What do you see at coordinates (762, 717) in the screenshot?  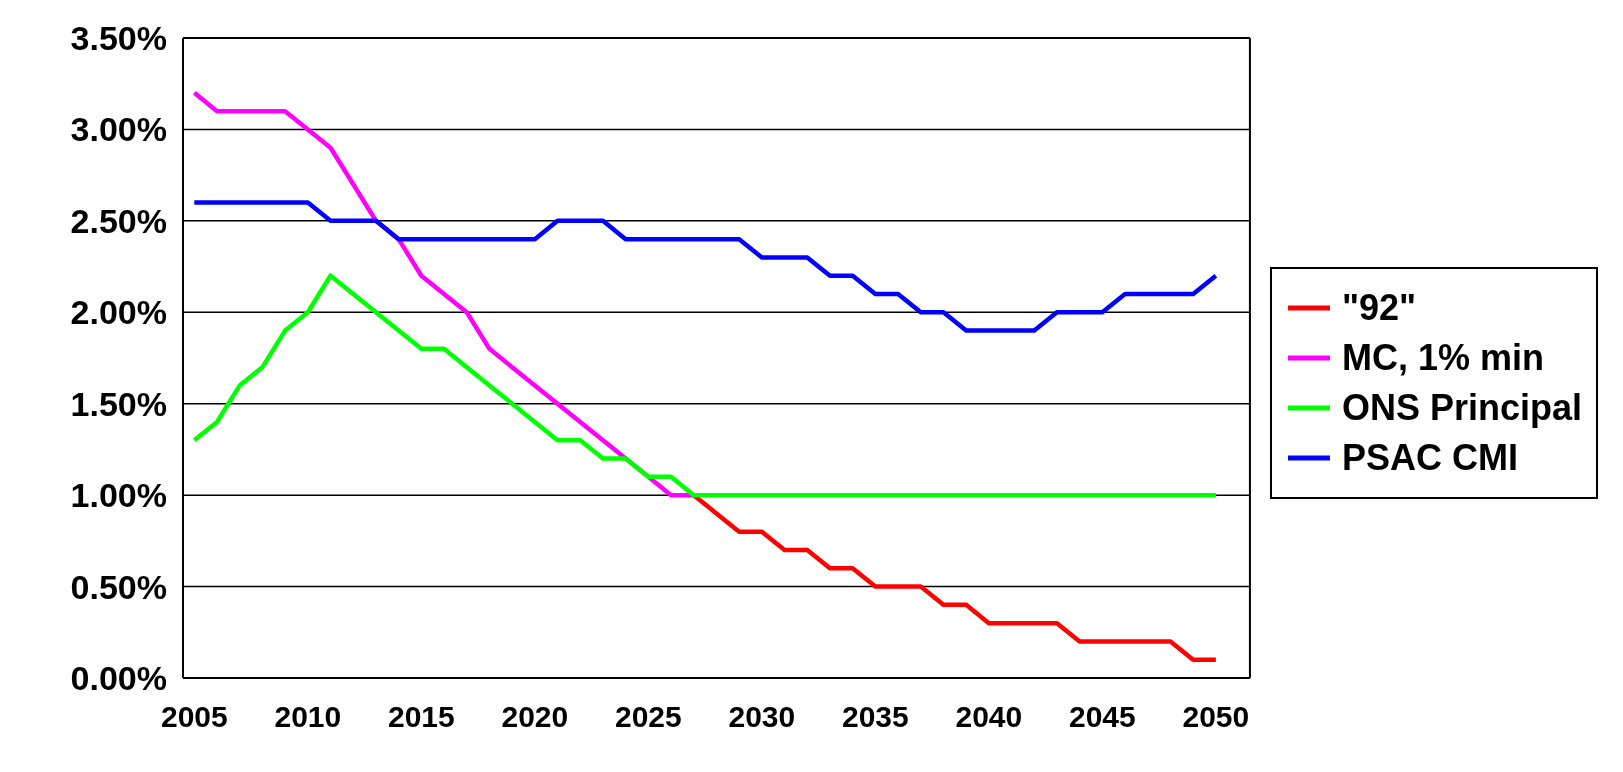 I see `x-tick-label: 2030` at bounding box center [762, 717].